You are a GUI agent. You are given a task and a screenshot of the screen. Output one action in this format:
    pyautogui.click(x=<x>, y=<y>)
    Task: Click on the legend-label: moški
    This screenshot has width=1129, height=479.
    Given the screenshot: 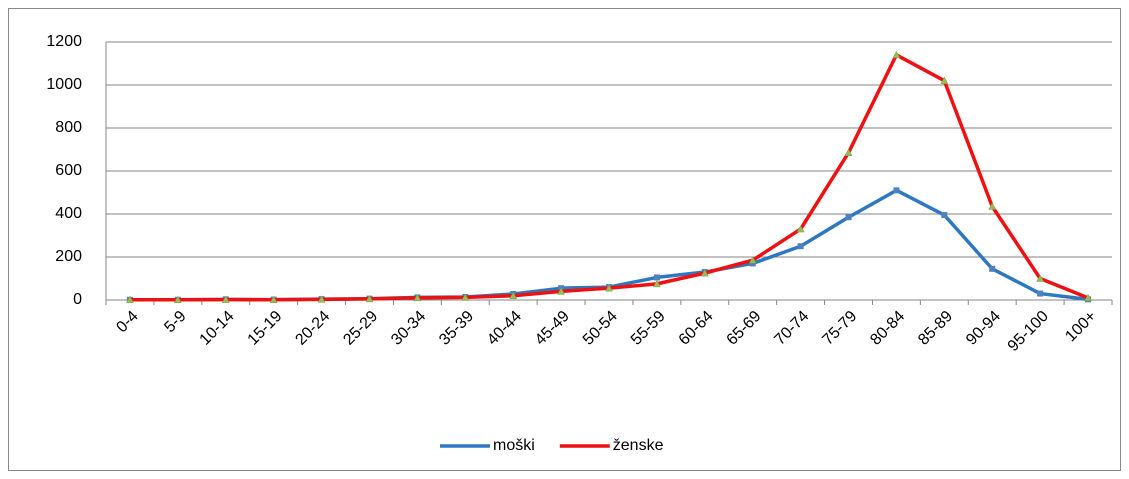 What is the action you would take?
    pyautogui.click(x=514, y=445)
    